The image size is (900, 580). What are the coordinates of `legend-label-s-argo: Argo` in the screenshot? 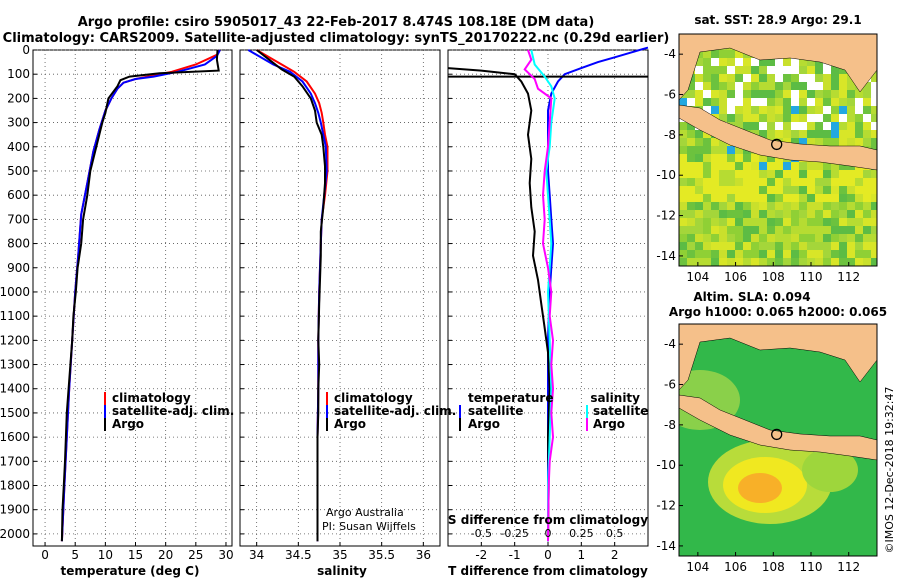 It's located at (609, 424).